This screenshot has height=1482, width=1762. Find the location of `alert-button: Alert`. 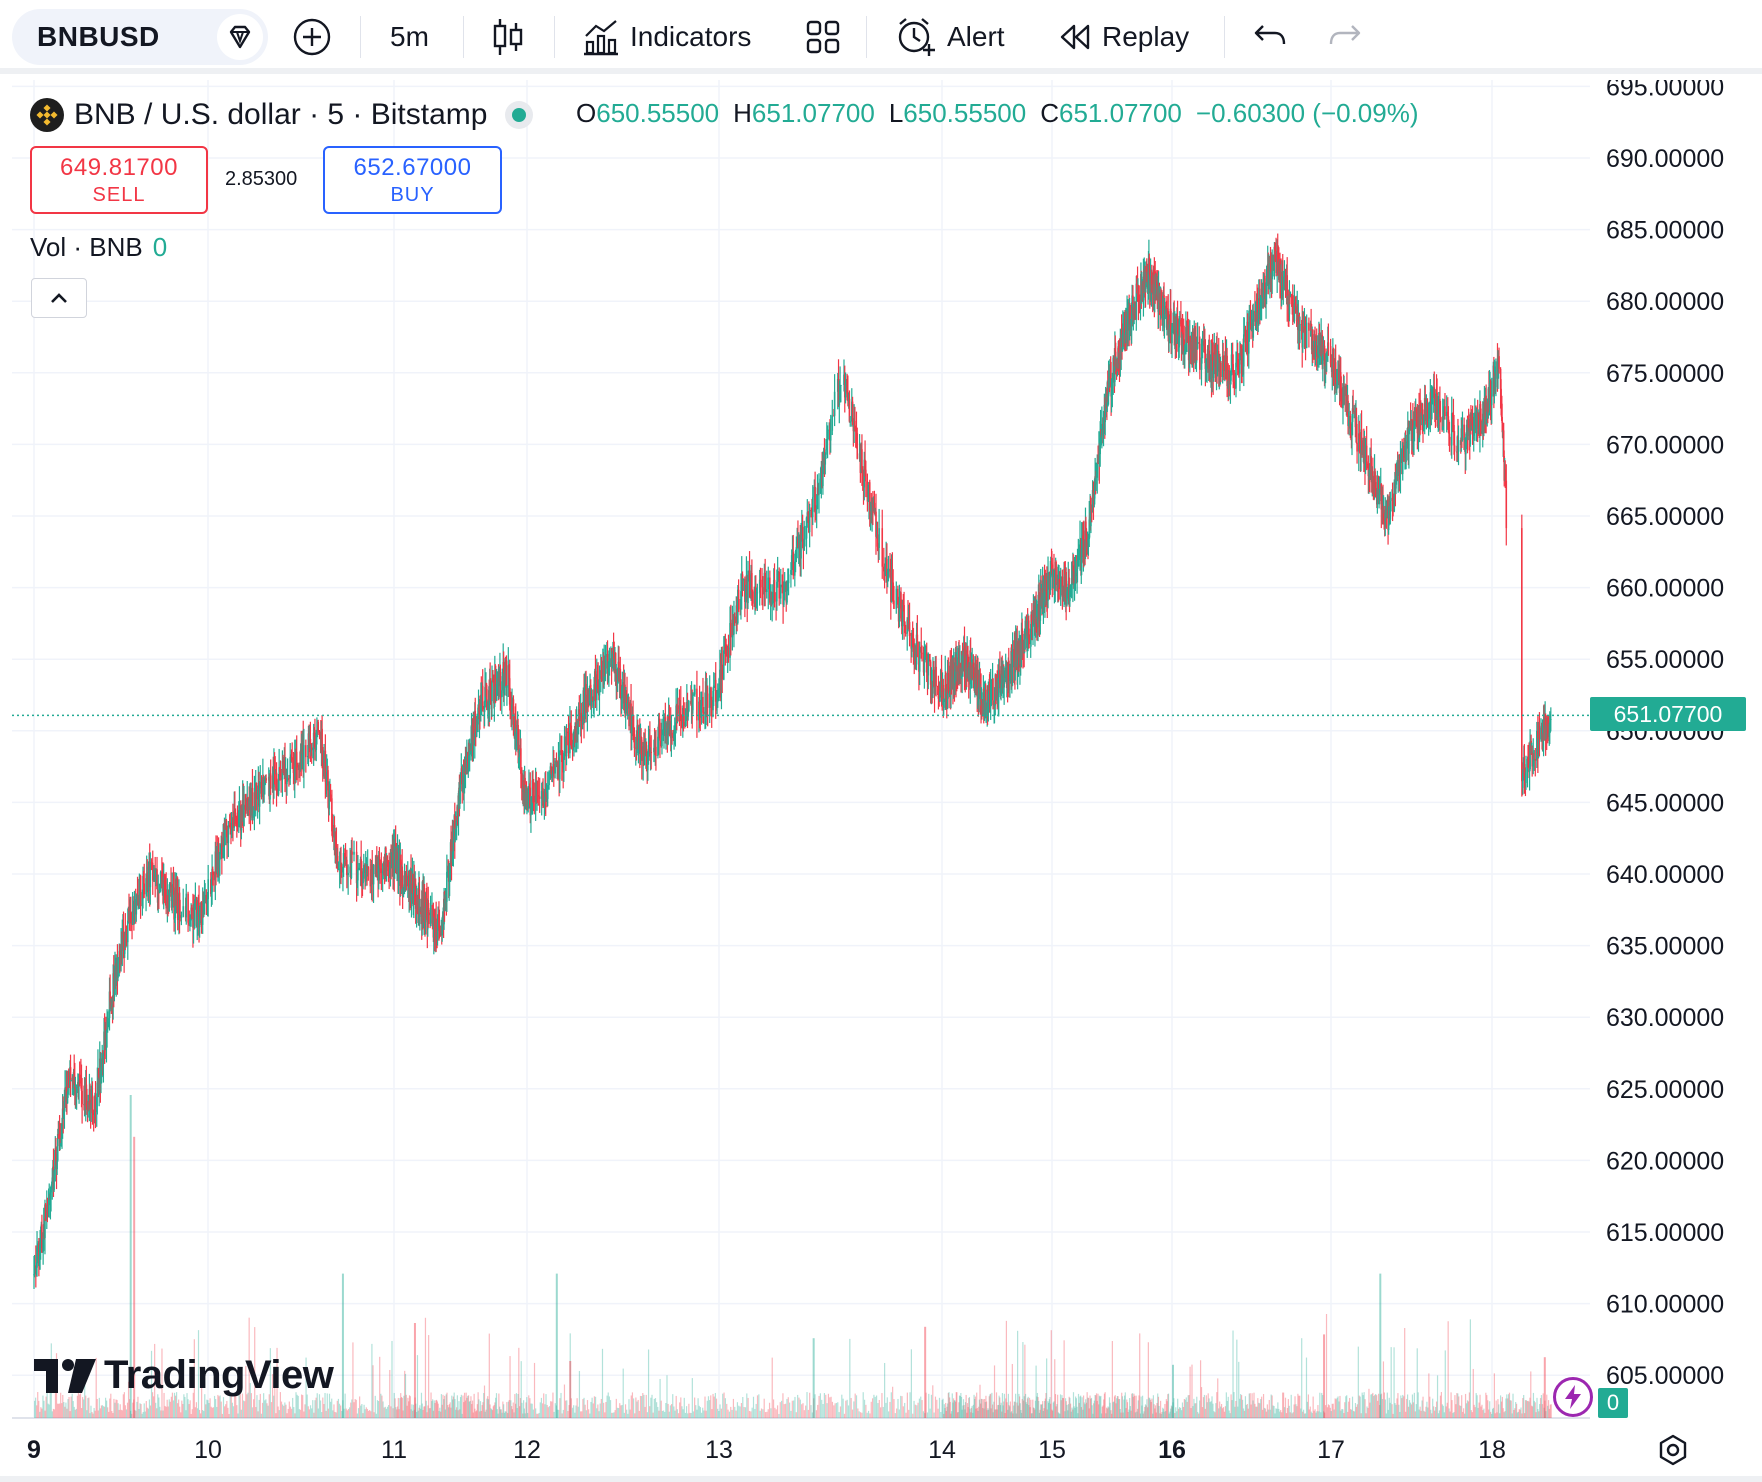

alert-button: Alert is located at coordinates (950, 37).